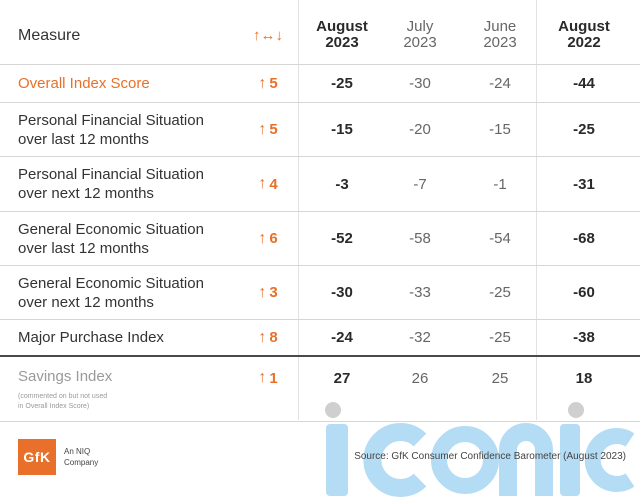 The image size is (640, 499). I want to click on measure-line: over next 12 months, so click(86, 193).